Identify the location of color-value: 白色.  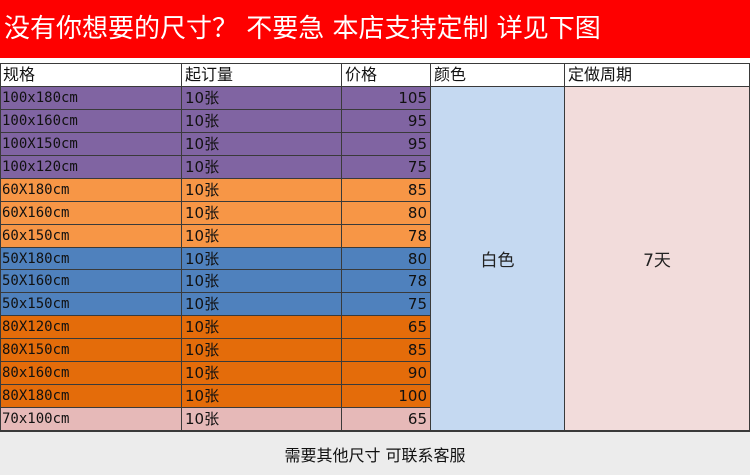
(498, 259).